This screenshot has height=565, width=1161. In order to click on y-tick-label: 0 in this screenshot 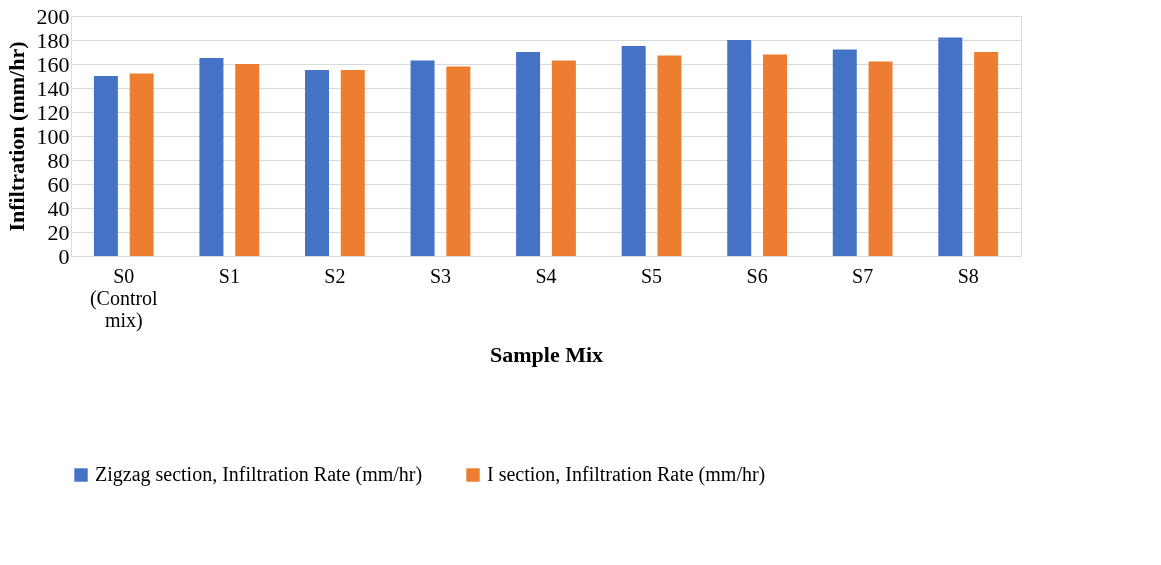, I will do `click(64, 256)`.